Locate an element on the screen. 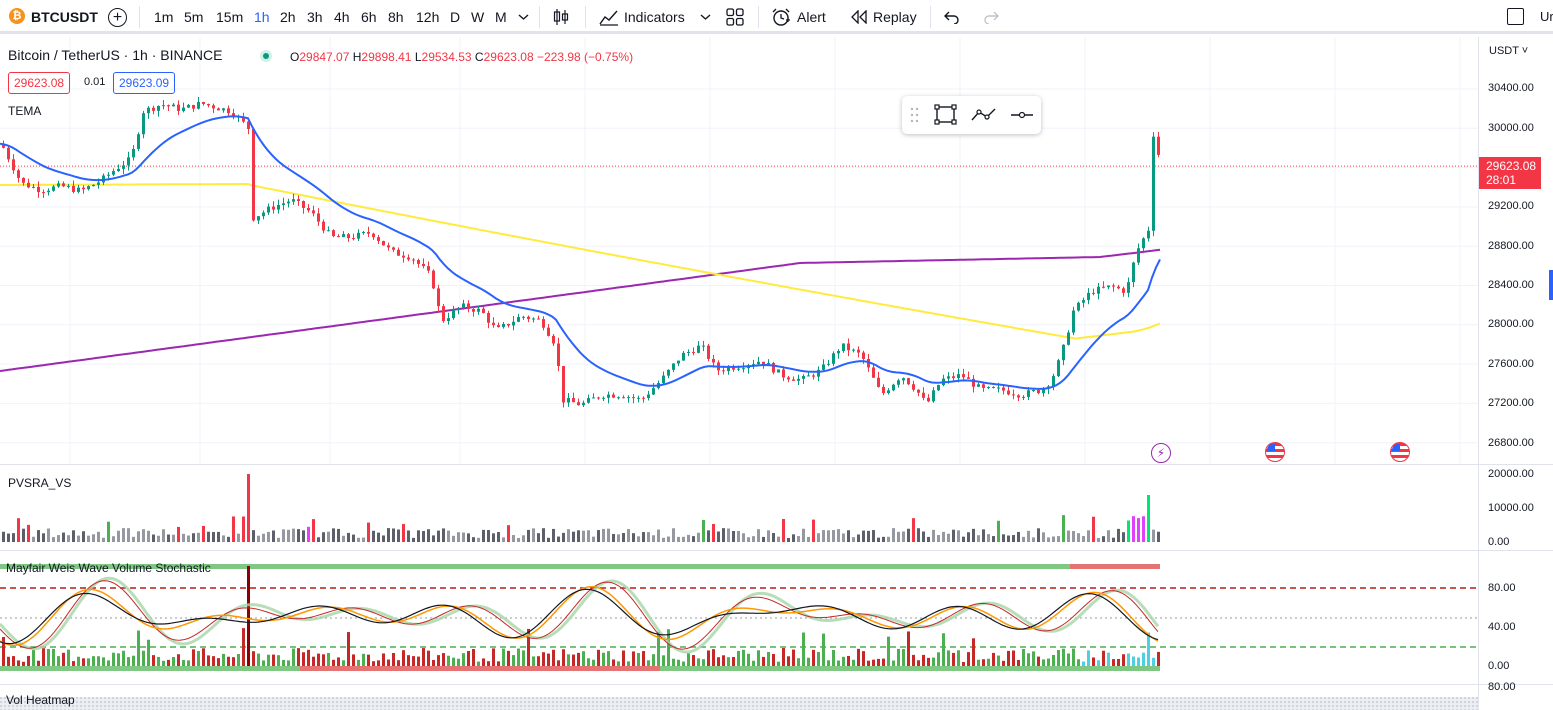 Image resolution: width=1553 pixels, height=710 pixels. replay-icon is located at coordinates (859, 16).